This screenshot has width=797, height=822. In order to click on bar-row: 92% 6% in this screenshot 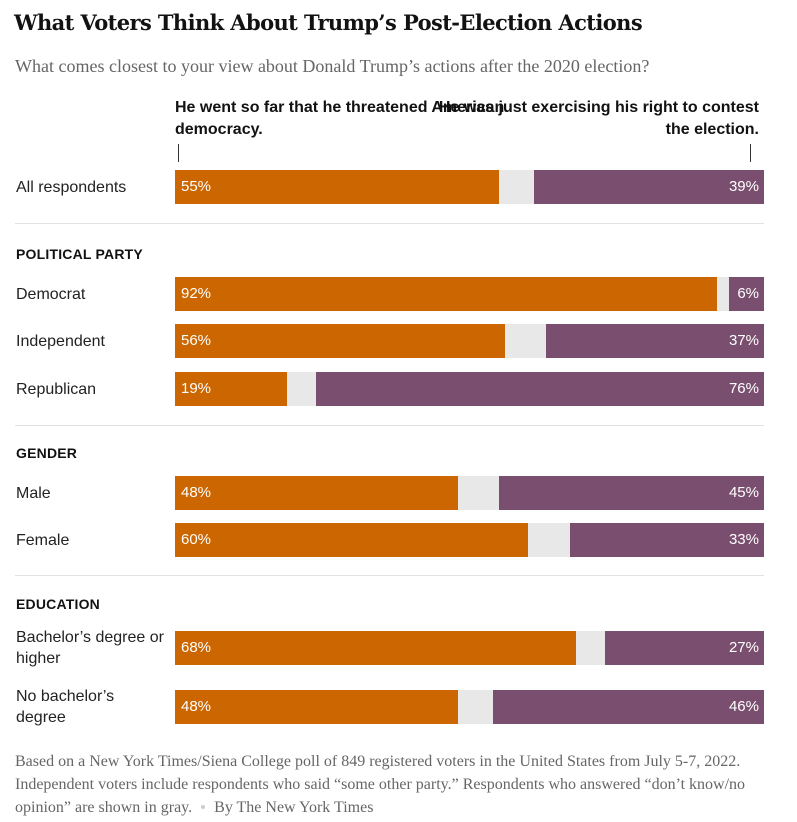, I will do `click(469, 294)`.